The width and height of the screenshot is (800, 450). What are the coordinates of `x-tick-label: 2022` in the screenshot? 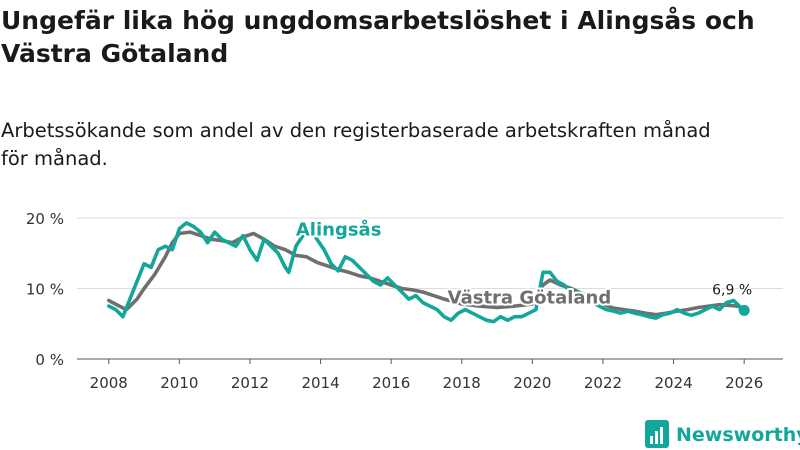 It's located at (603, 383).